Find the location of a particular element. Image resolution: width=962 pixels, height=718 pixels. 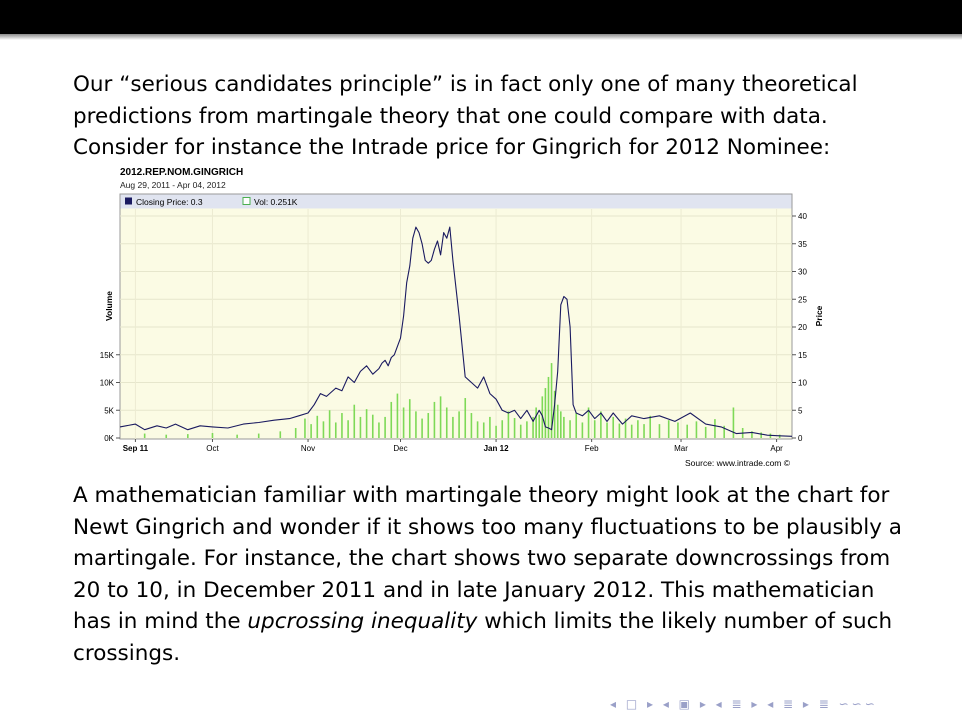

slide-top-bar is located at coordinates (481, 17).